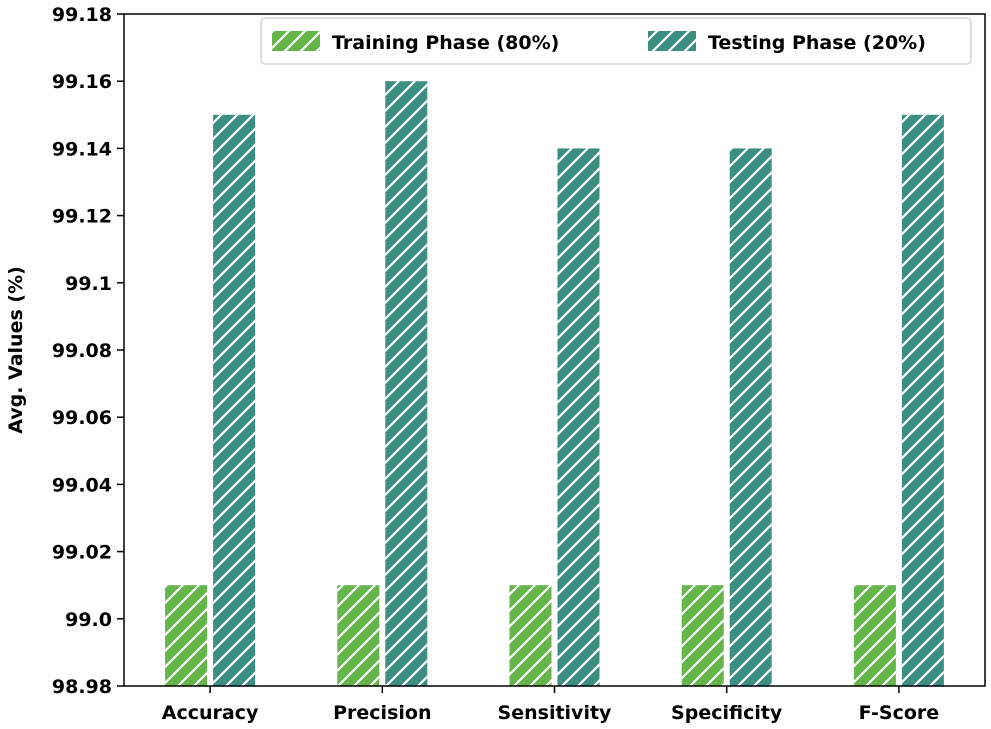 This screenshot has height=729, width=991. I want to click on bar-hatch-f-score-training, so click(874, 635).